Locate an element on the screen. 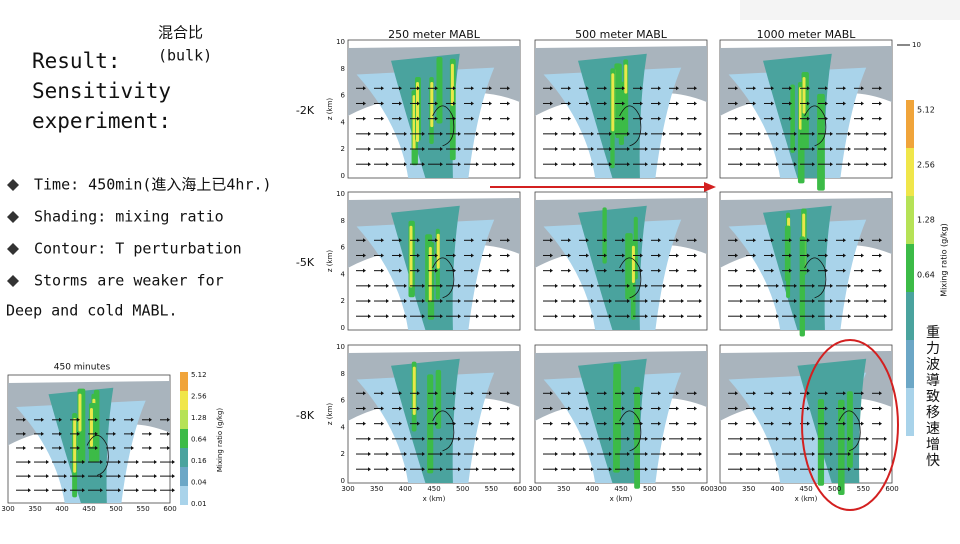  small-colorbar-tick-label: 0.16 is located at coordinates (199, 461).